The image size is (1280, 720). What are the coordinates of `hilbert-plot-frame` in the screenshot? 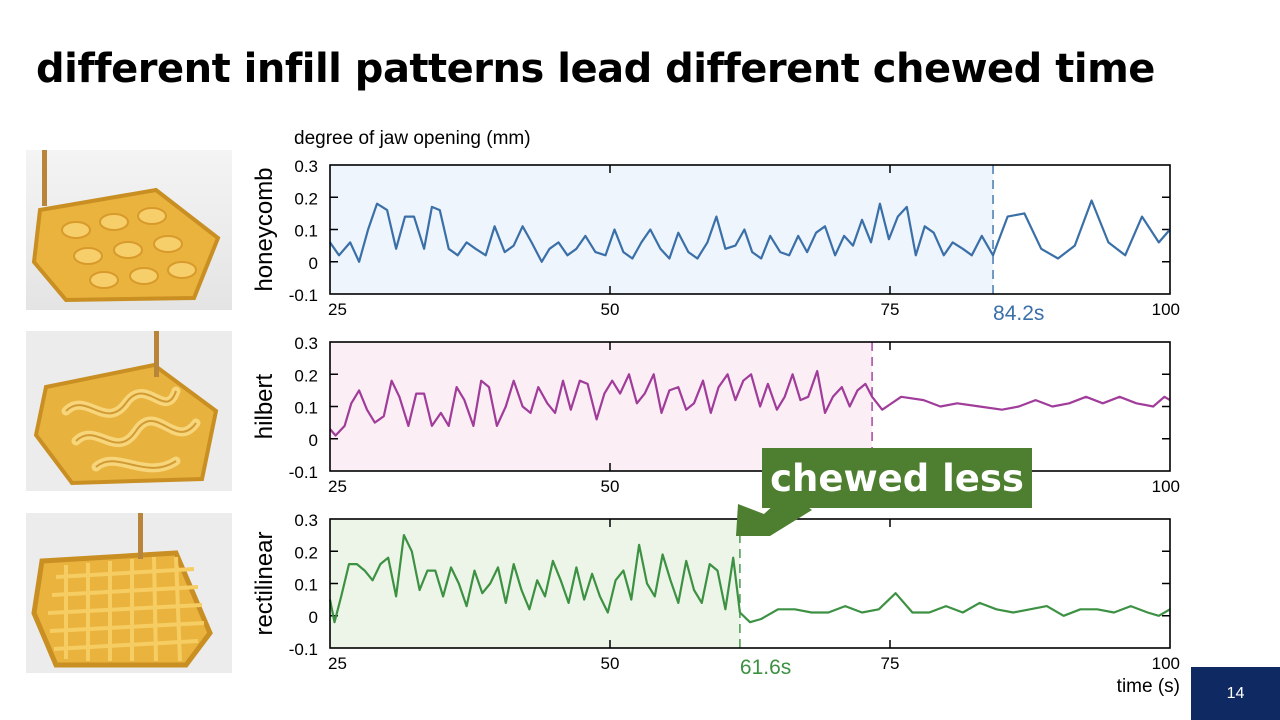 It's located at (750, 406).